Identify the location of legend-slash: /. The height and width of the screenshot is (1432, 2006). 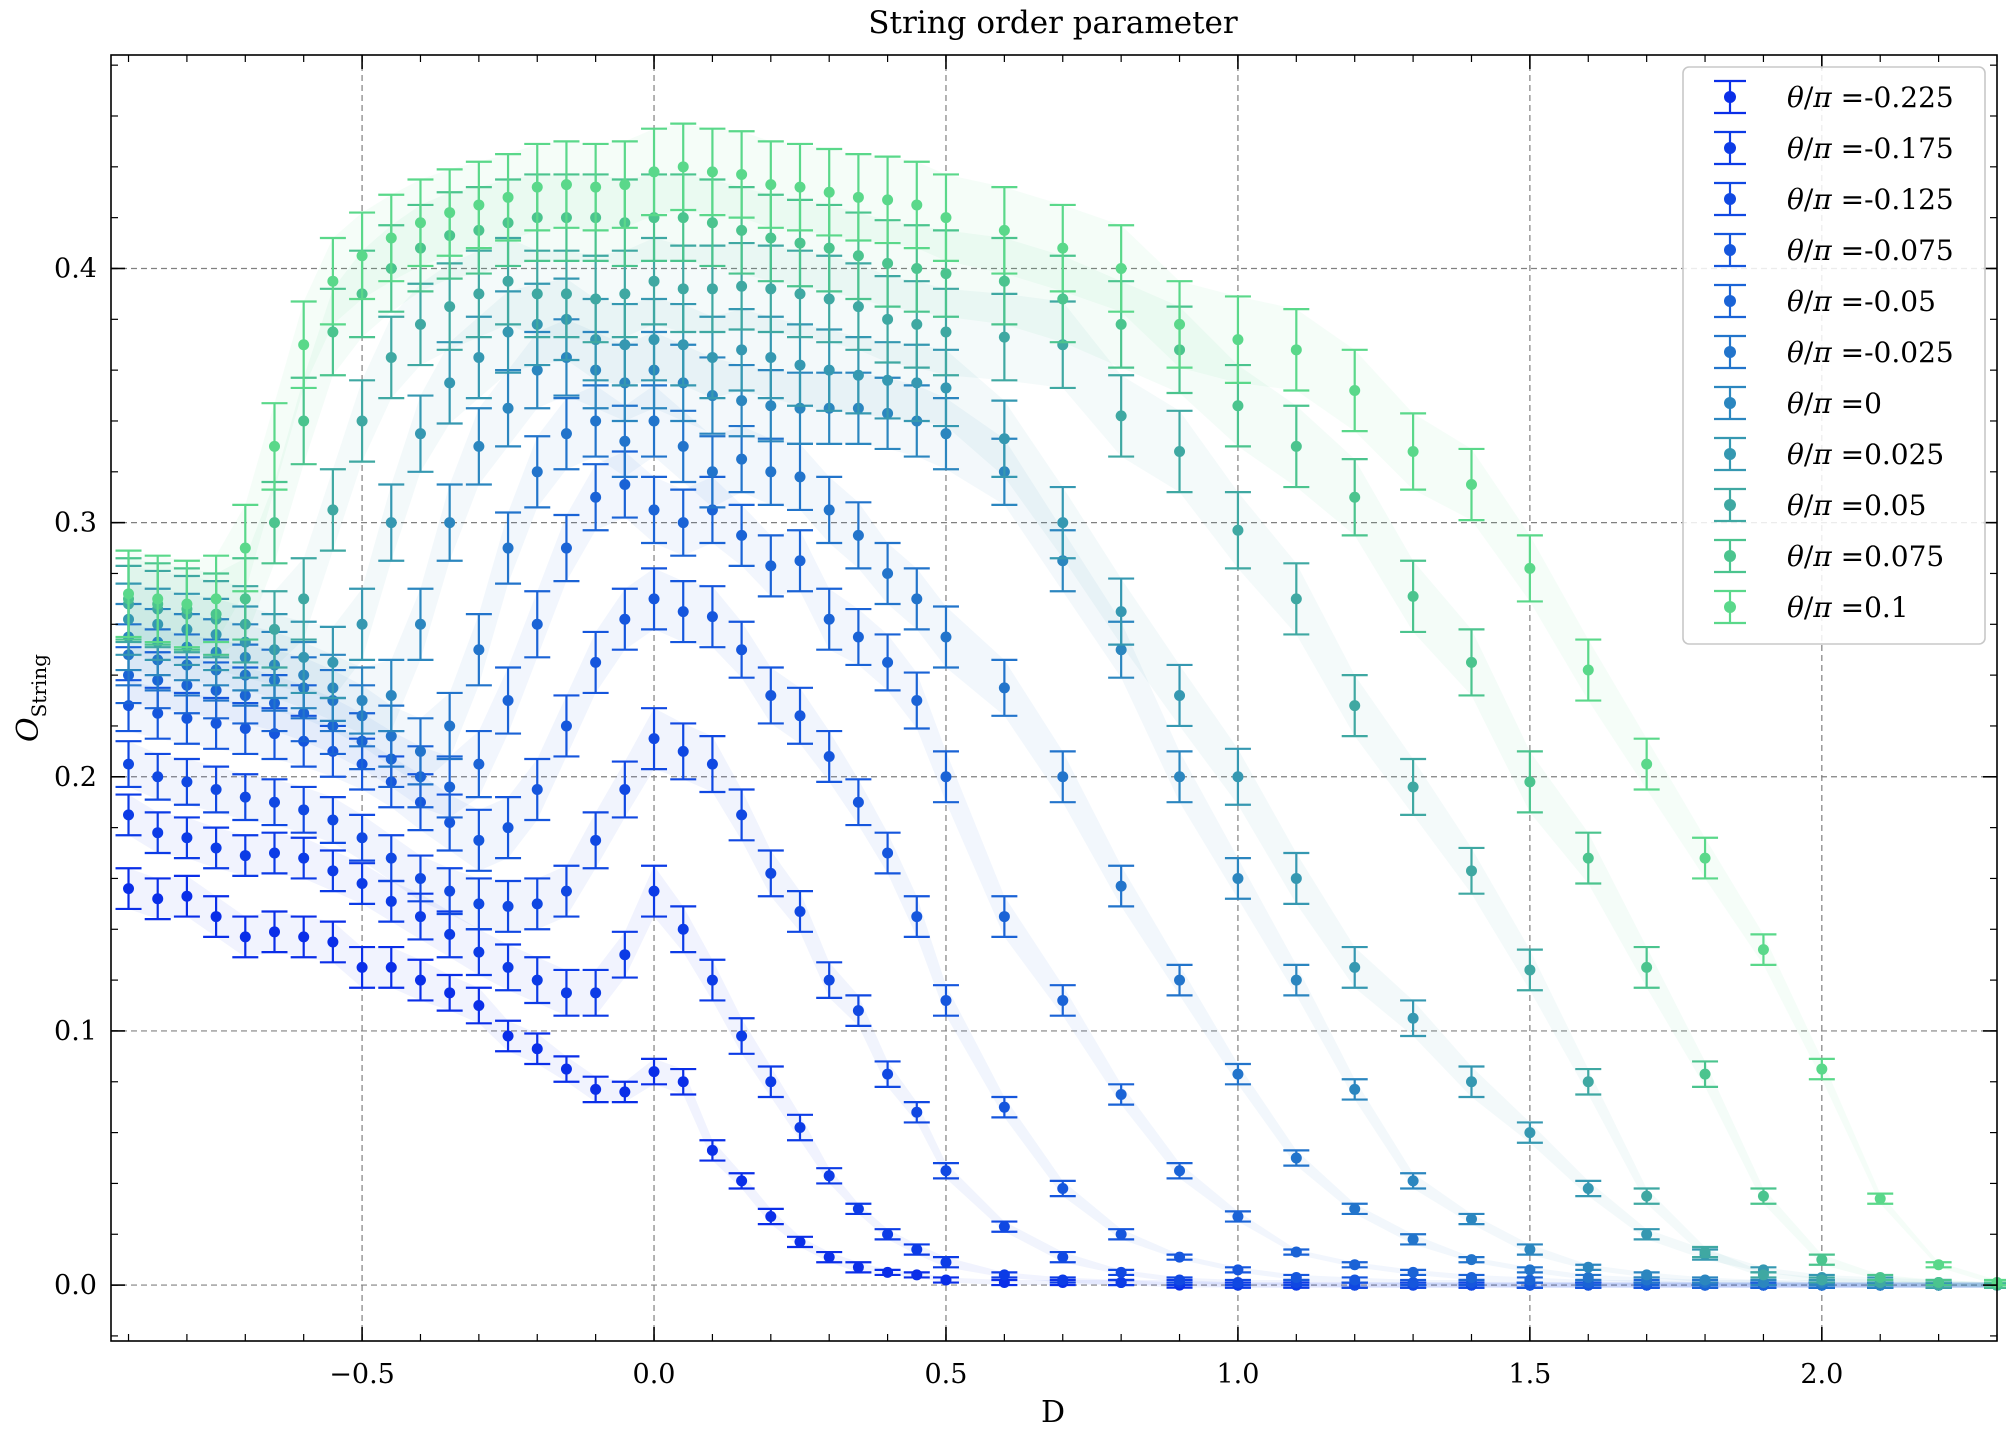
(1809, 556).